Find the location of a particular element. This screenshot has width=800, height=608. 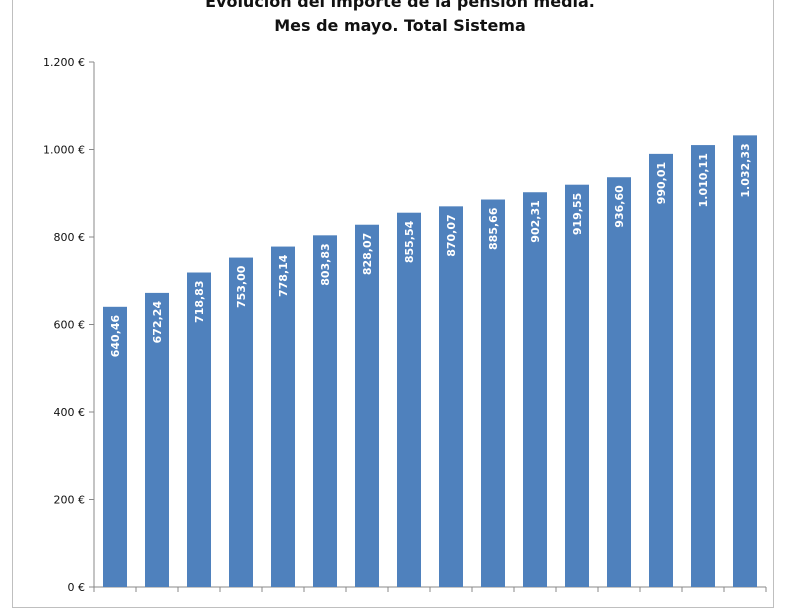

data-label: 855,54 is located at coordinates (409, 241).